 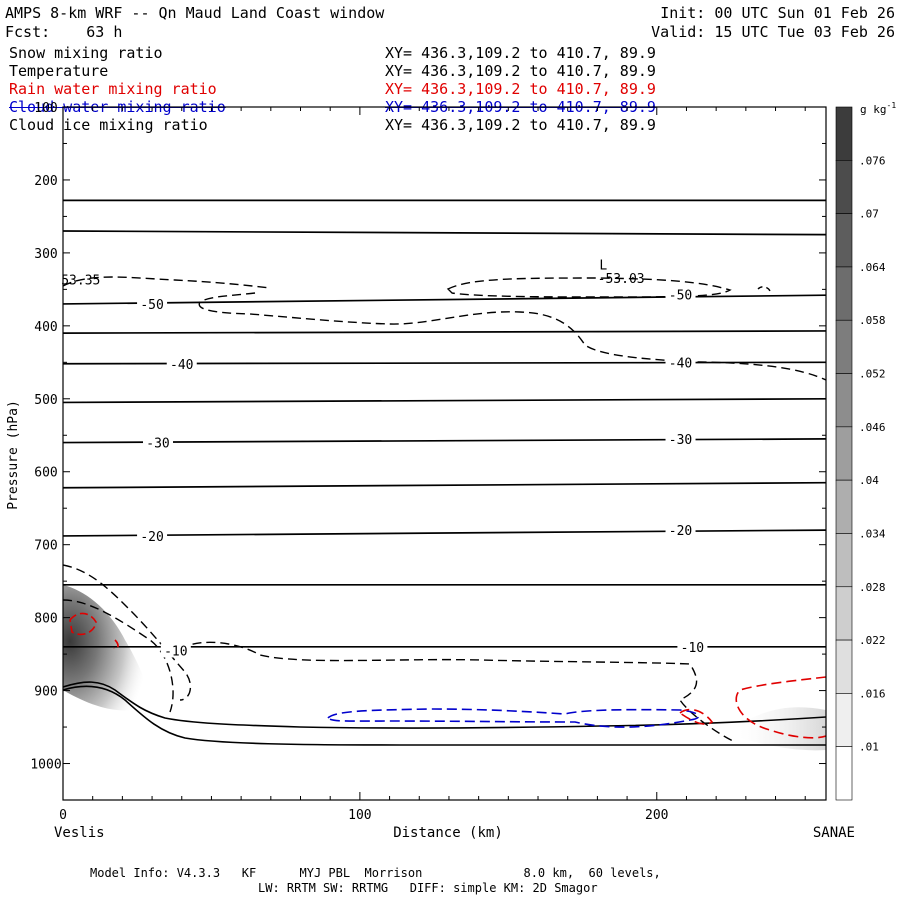 I want to click on colorbar-label: .04, so click(x=869, y=480).